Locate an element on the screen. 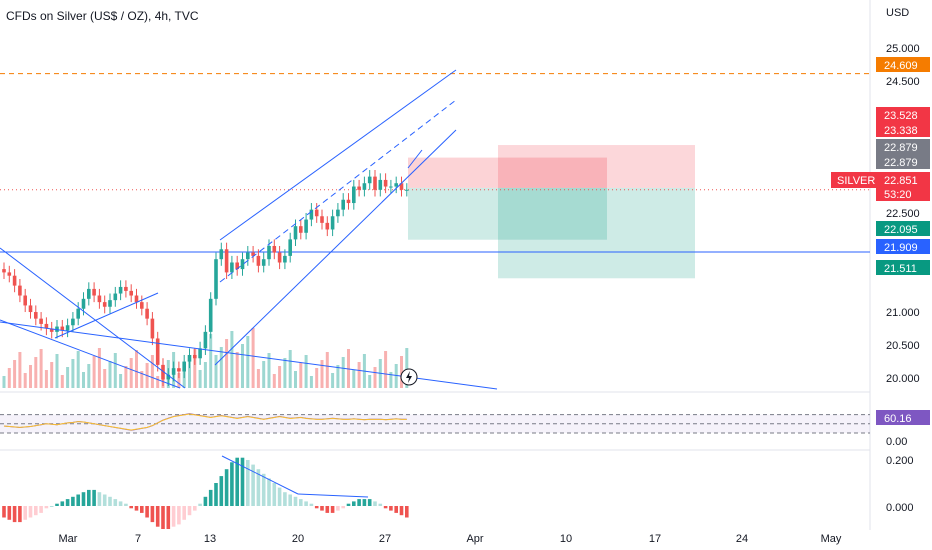 The width and height of the screenshot is (932, 550). chart-title: CFDs on Silver (US$ / OZ), 4h, TVC is located at coordinates (102, 16).